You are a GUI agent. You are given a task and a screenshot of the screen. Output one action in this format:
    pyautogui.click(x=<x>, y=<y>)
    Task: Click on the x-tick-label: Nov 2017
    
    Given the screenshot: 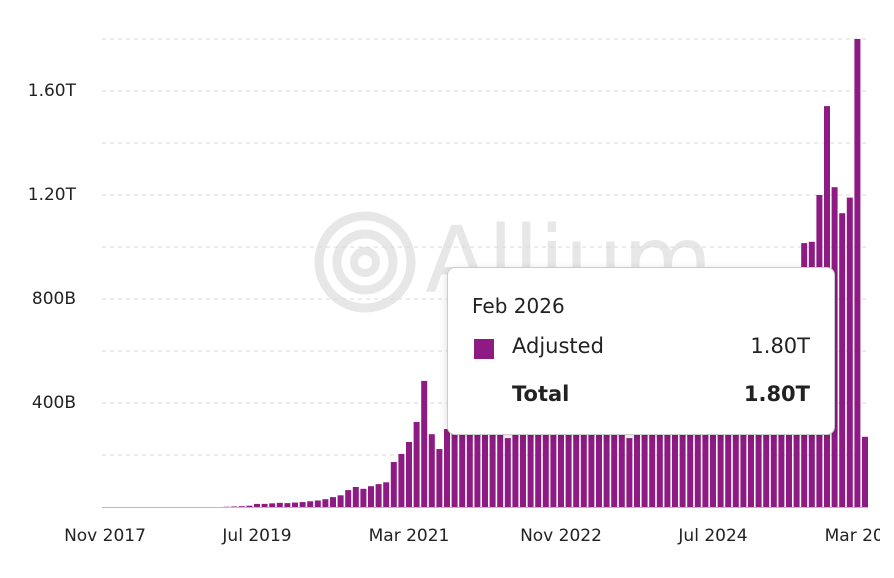 What is the action you would take?
    pyautogui.click(x=105, y=536)
    